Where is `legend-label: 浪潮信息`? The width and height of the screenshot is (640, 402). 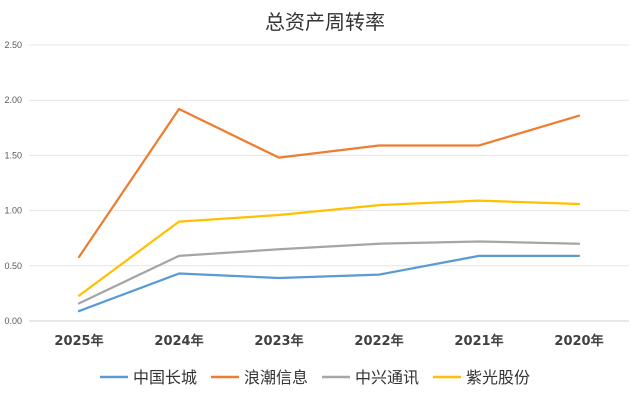
legend-label: 浪潮信息 is located at coordinates (276, 377).